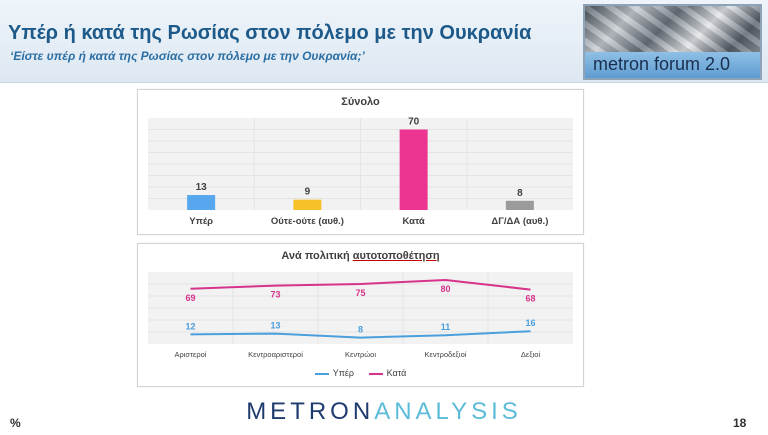 The height and width of the screenshot is (435, 768). I want to click on total-chart-title: Σύνολο, so click(360, 102).